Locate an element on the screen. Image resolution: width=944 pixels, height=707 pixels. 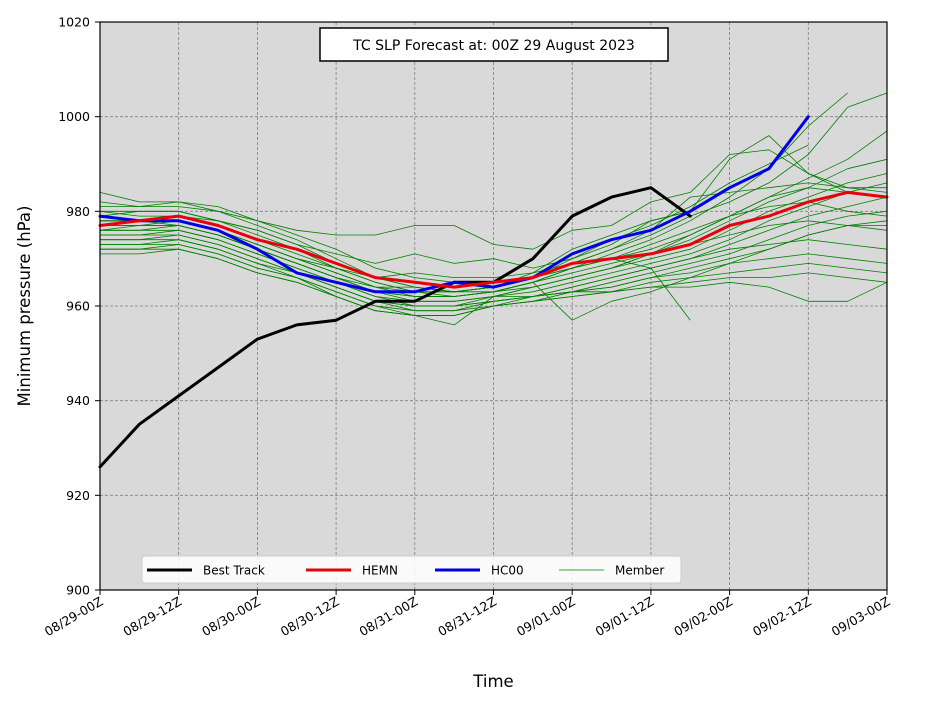
x-axis-label: Time is located at coordinates (492, 681).